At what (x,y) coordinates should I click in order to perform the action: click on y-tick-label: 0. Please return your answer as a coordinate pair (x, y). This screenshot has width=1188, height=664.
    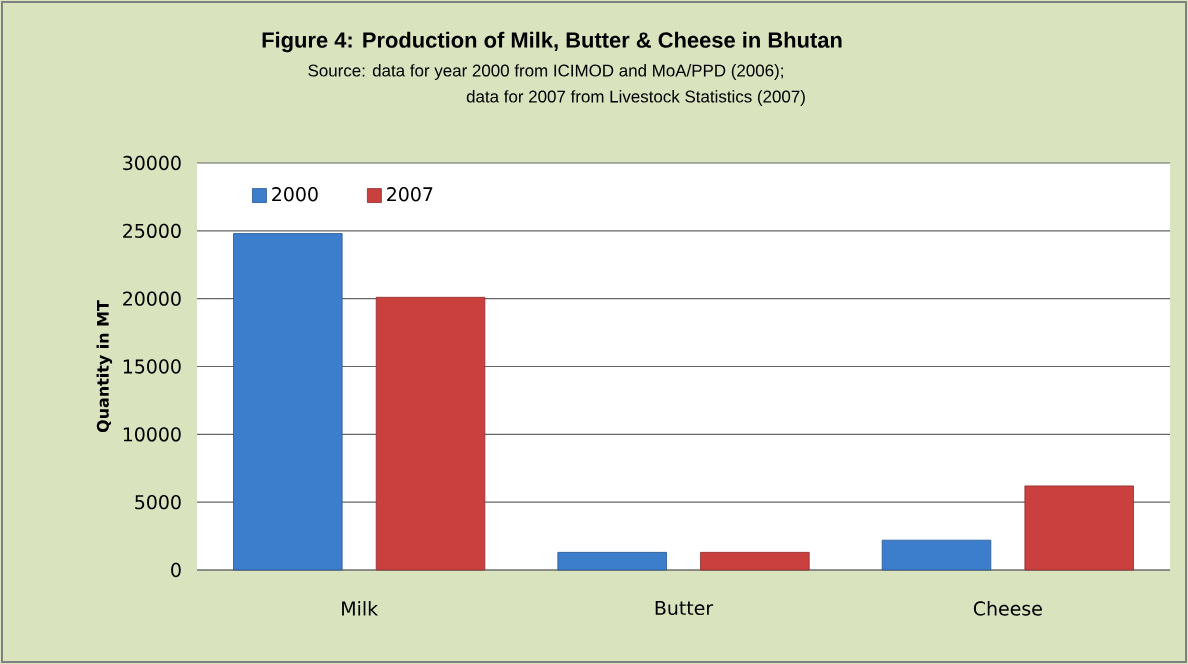
    Looking at the image, I should click on (176, 570).